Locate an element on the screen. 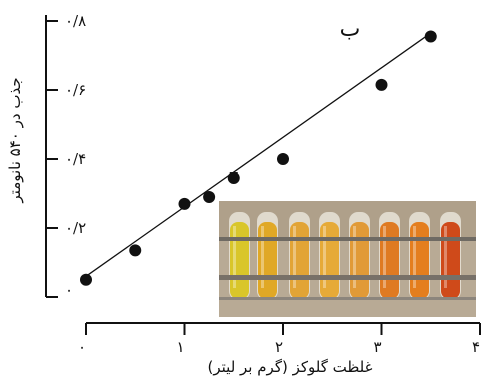 This screenshot has width=484, height=382. y-tick-label: ۰ is located at coordinates (69, 290).